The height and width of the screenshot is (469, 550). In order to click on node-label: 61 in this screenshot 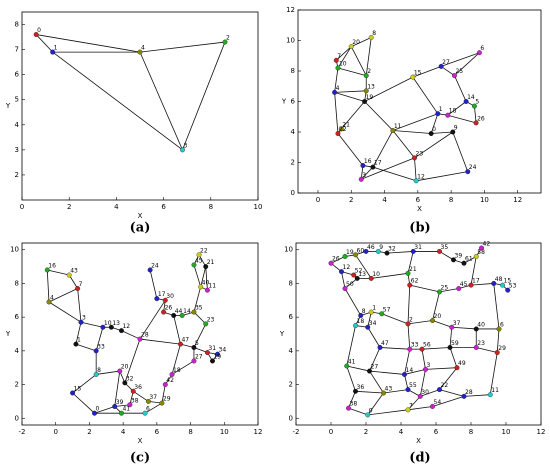, I will do `click(469, 259)`.